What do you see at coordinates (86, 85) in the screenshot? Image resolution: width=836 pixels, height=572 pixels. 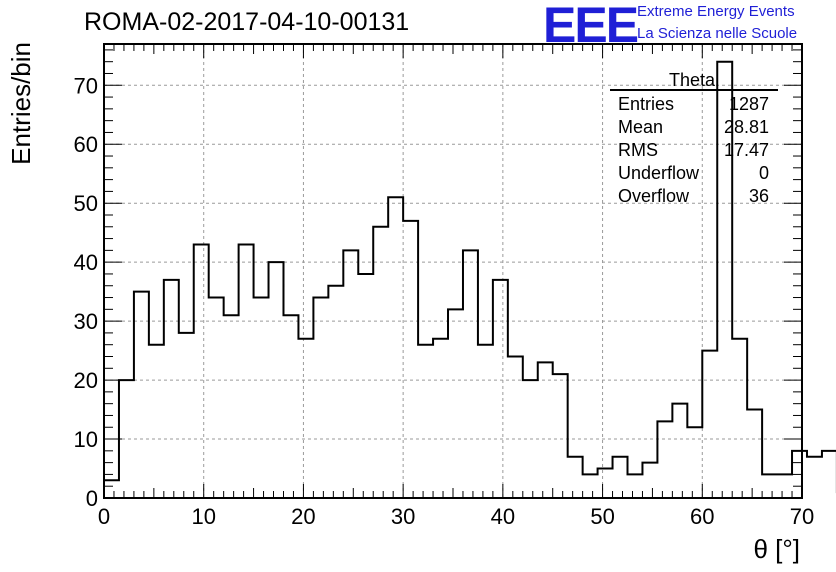 I see `y-tick-label: 70` at bounding box center [86, 85].